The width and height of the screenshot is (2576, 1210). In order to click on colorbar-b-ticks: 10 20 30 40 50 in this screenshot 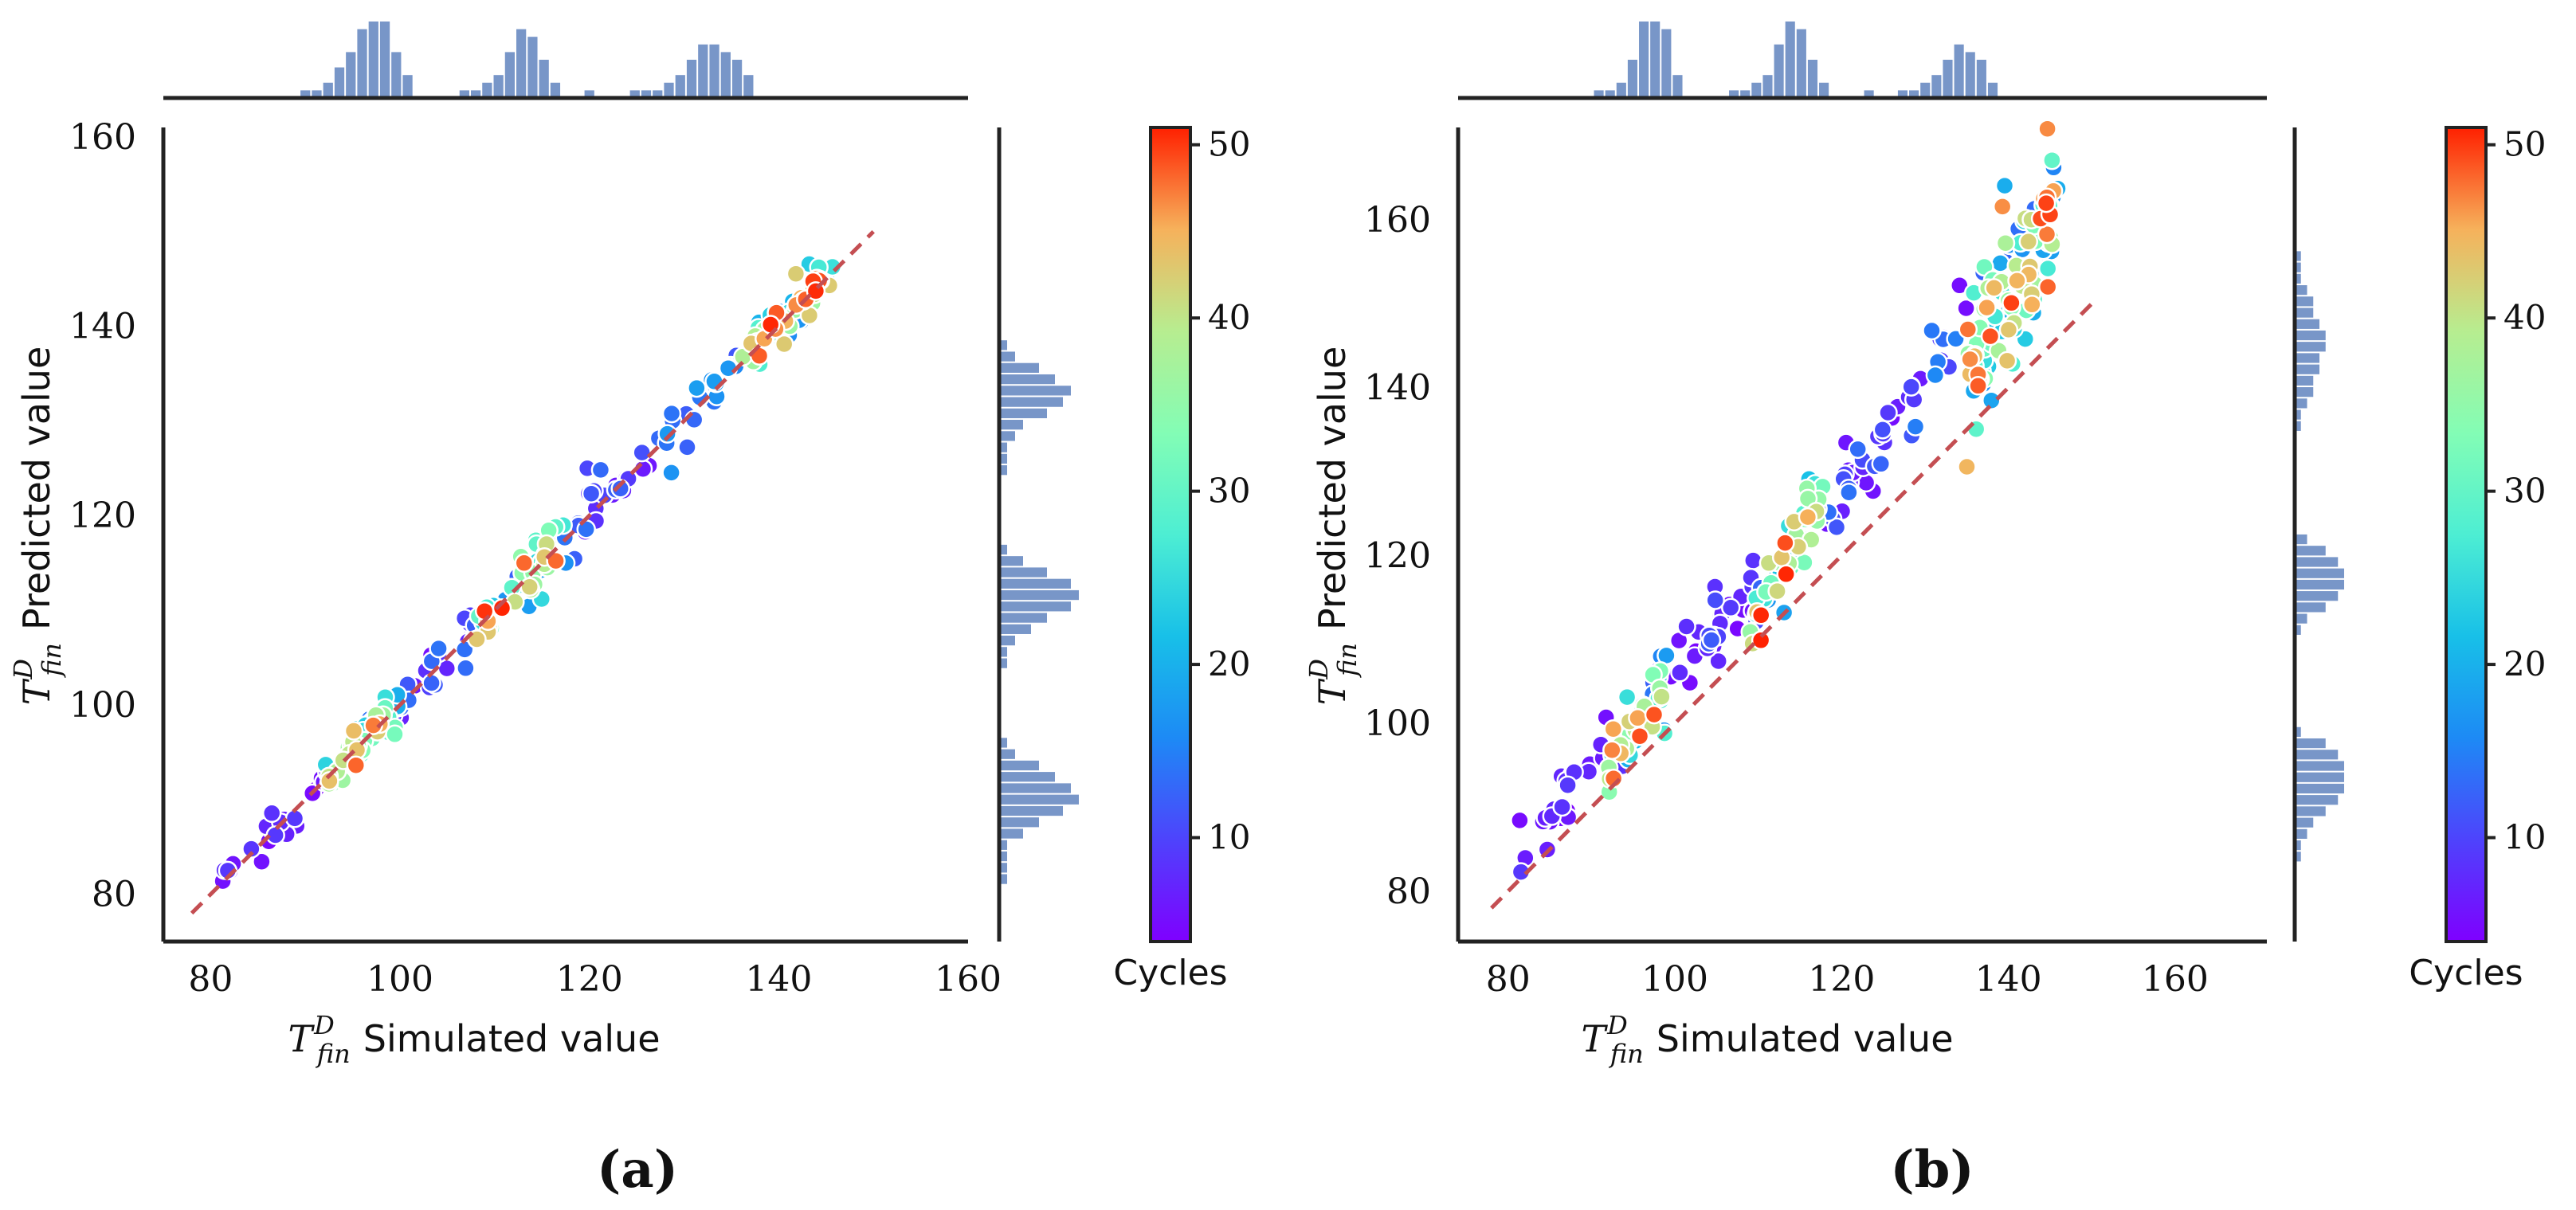, I will do `click(2516, 491)`.